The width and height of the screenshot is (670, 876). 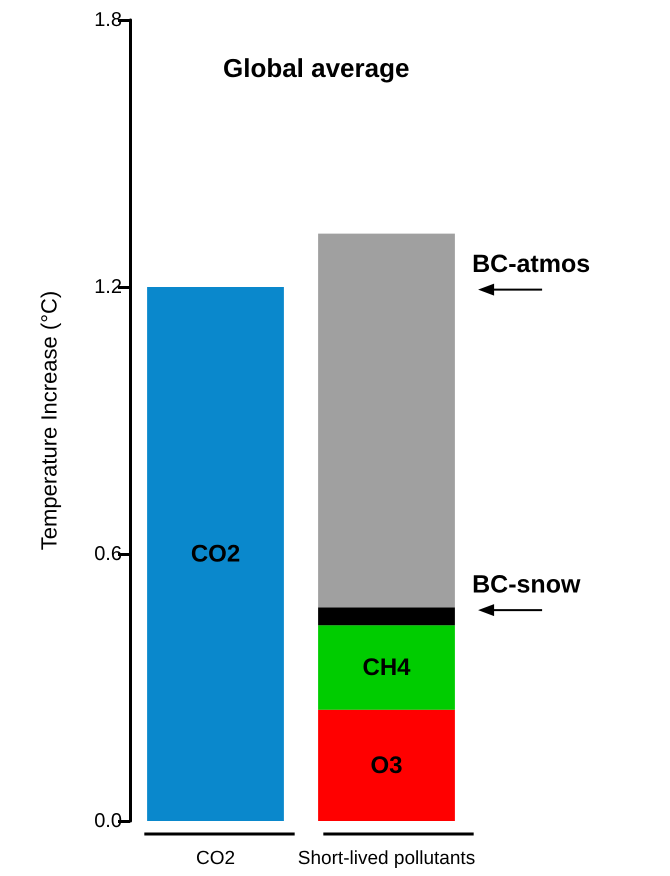 What do you see at coordinates (108, 554) in the screenshot?
I see `y-tick-label: 0.6` at bounding box center [108, 554].